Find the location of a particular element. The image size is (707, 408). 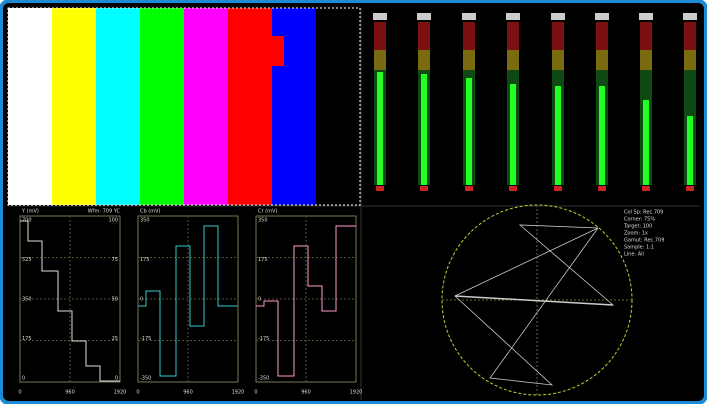

info-line: Zoom: 1x is located at coordinates (636, 234).